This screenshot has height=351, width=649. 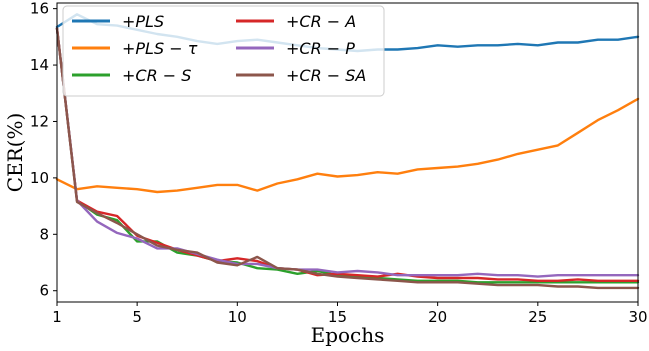 I want to click on x-tick-label: 5, so click(x=137, y=317).